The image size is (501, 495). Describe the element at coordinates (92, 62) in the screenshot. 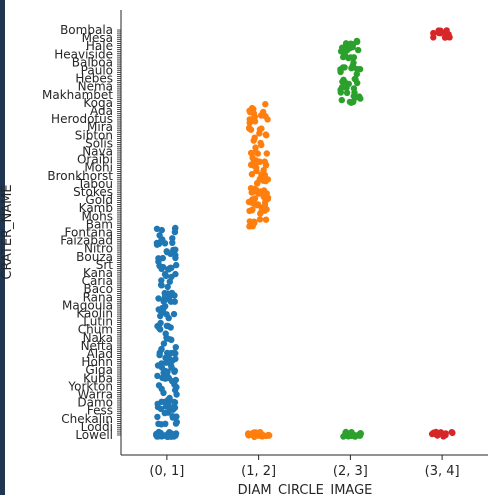

I see `y-tick-label: Balboa` at that location.